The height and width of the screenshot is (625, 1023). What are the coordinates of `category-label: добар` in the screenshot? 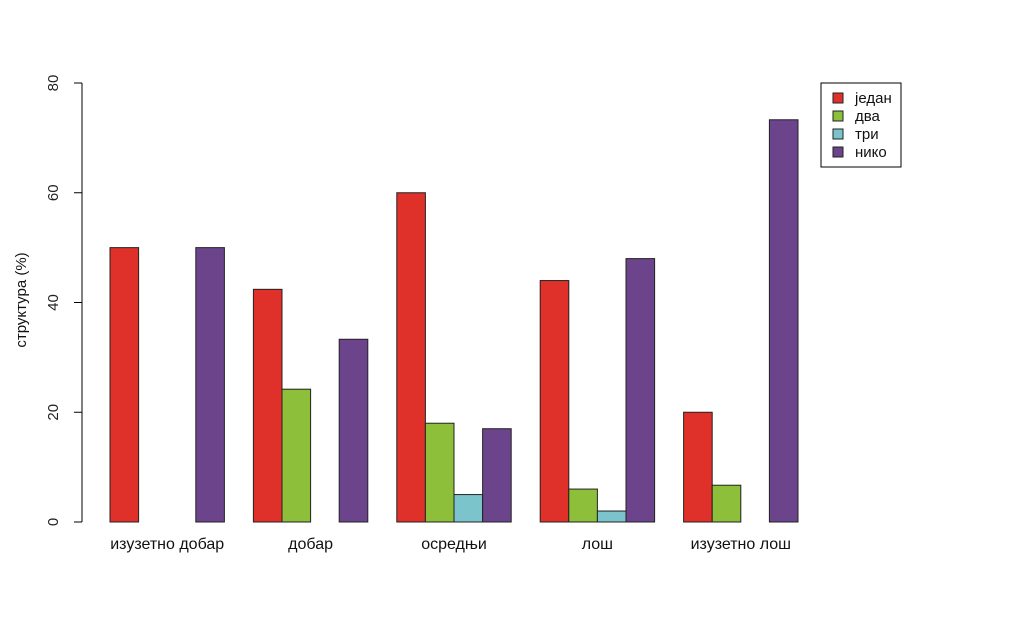 It's located at (310, 544).